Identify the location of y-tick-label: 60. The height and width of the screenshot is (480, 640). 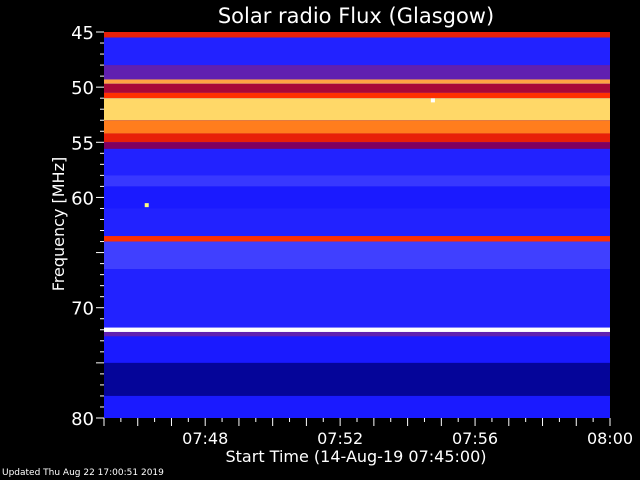
(82, 198).